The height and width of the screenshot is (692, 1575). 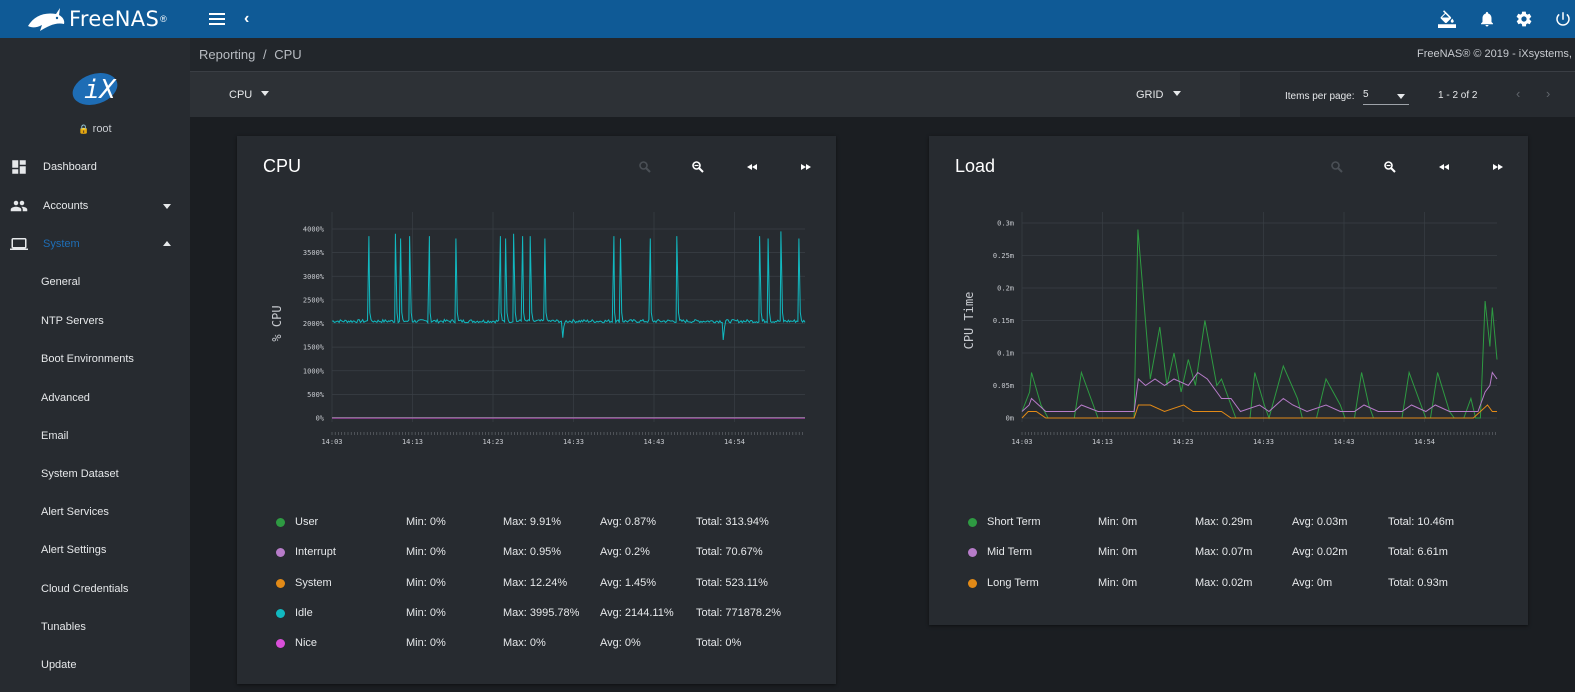 I want to click on series-line-mid-term, so click(x=1259, y=392).